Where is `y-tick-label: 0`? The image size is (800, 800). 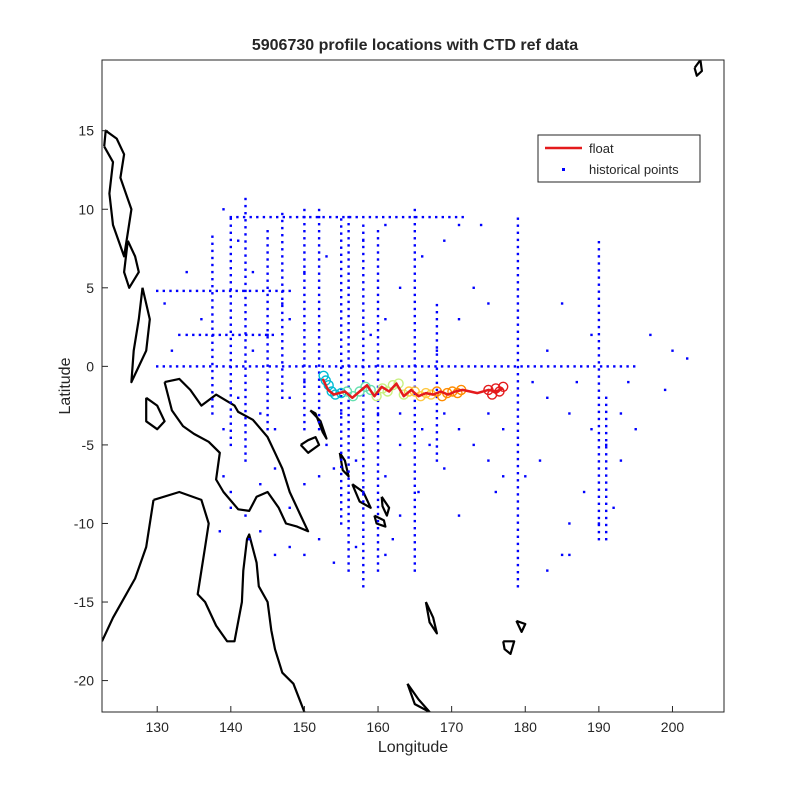
y-tick-label: 0 is located at coordinates (90, 366).